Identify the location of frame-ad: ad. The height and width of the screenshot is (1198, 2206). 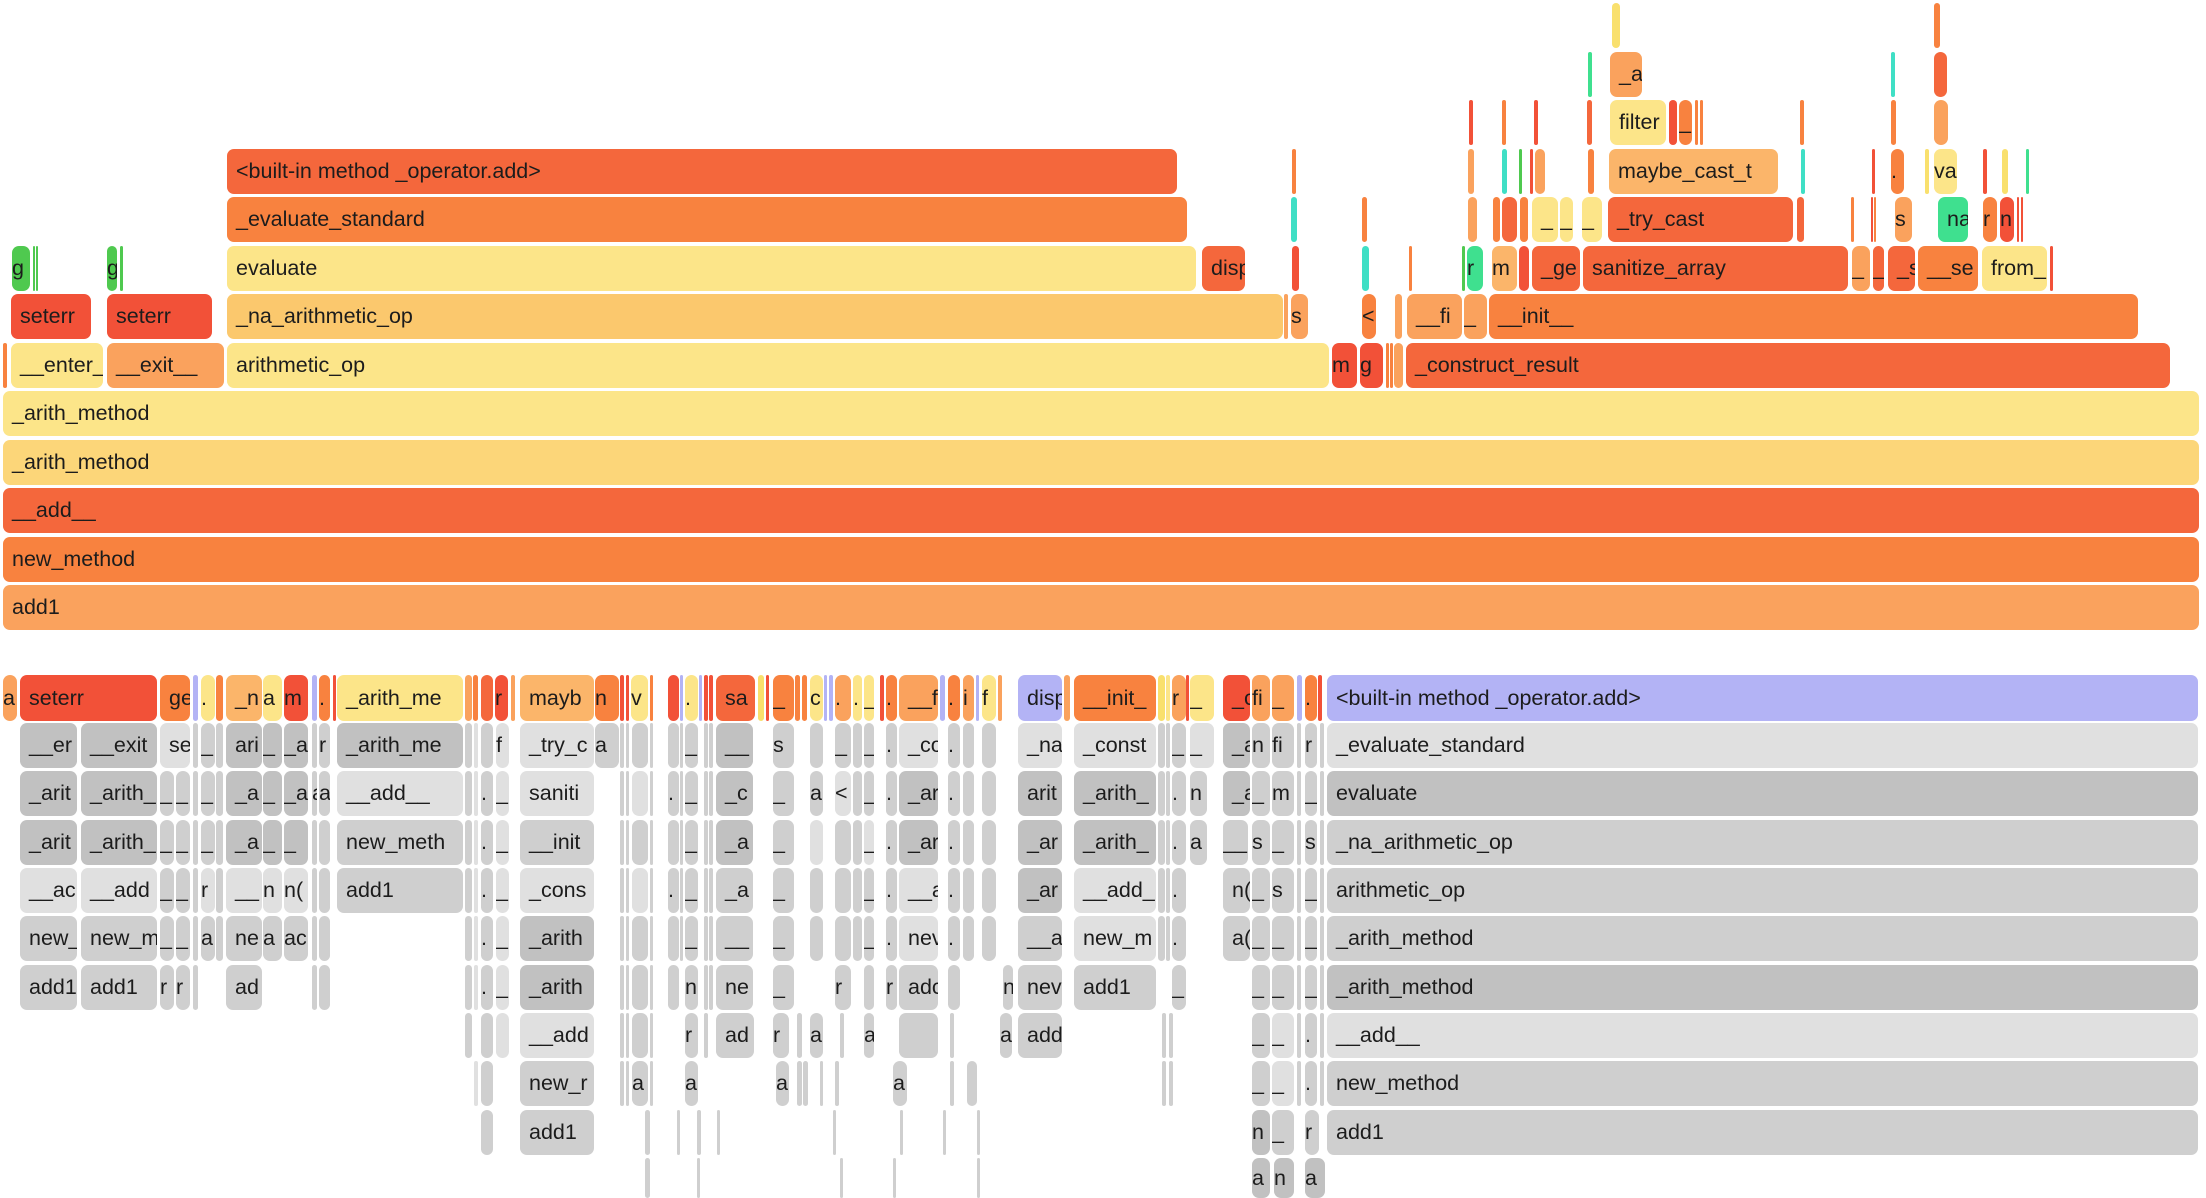
(735, 1035).